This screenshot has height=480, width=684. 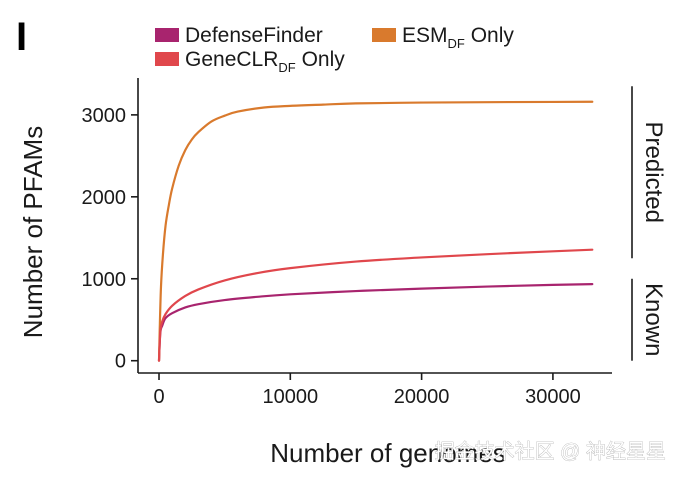 What do you see at coordinates (458, 37) in the screenshot?
I see `legend-label-esm: ESMDF Only` at bounding box center [458, 37].